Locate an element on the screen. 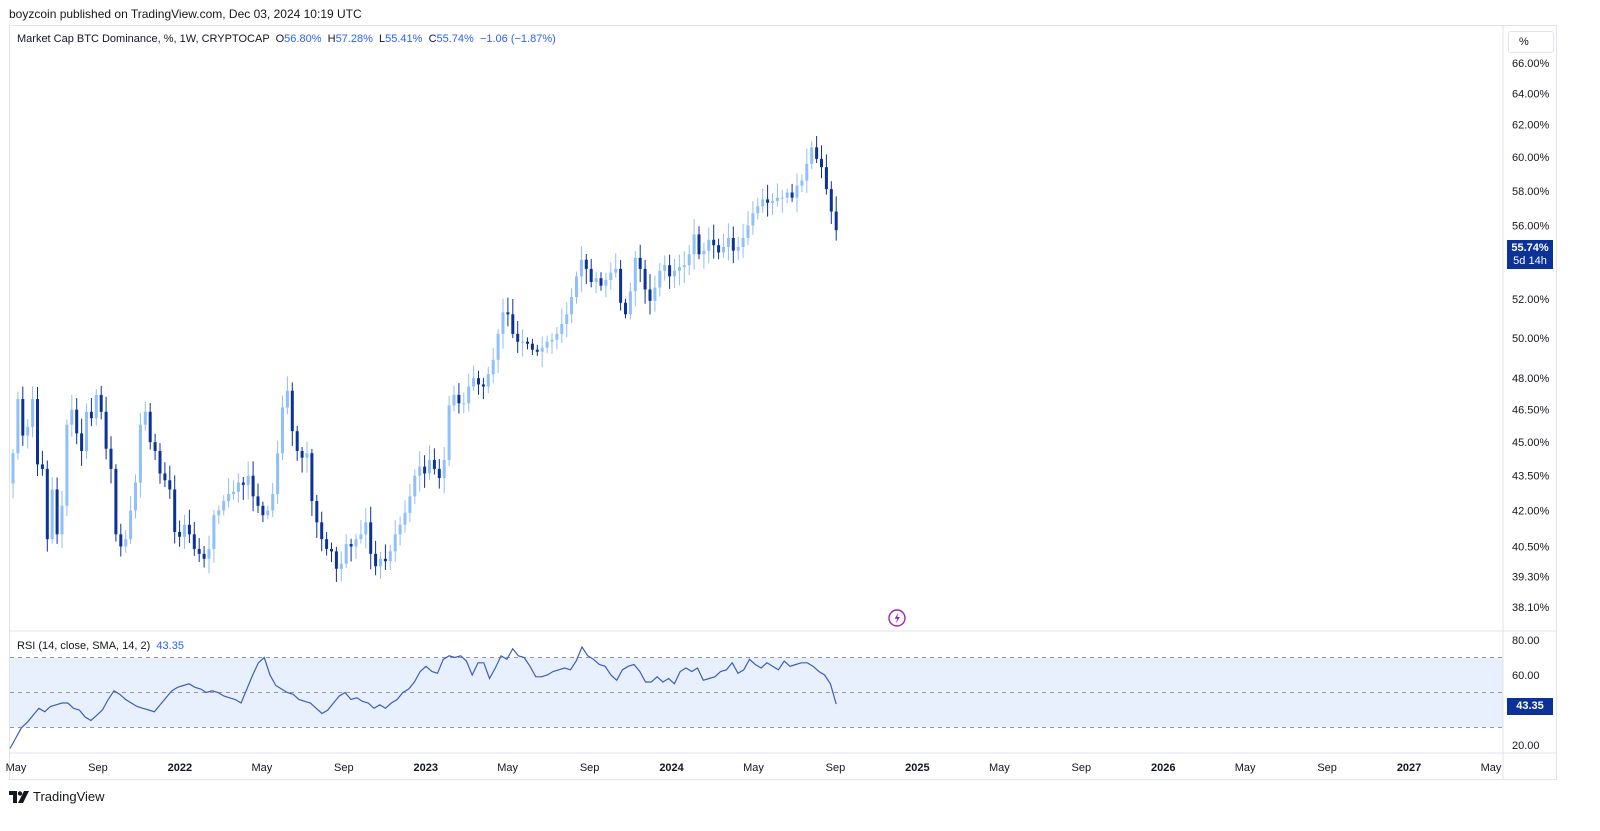  rsi-tick-label: 80.00 is located at coordinates (1526, 641).